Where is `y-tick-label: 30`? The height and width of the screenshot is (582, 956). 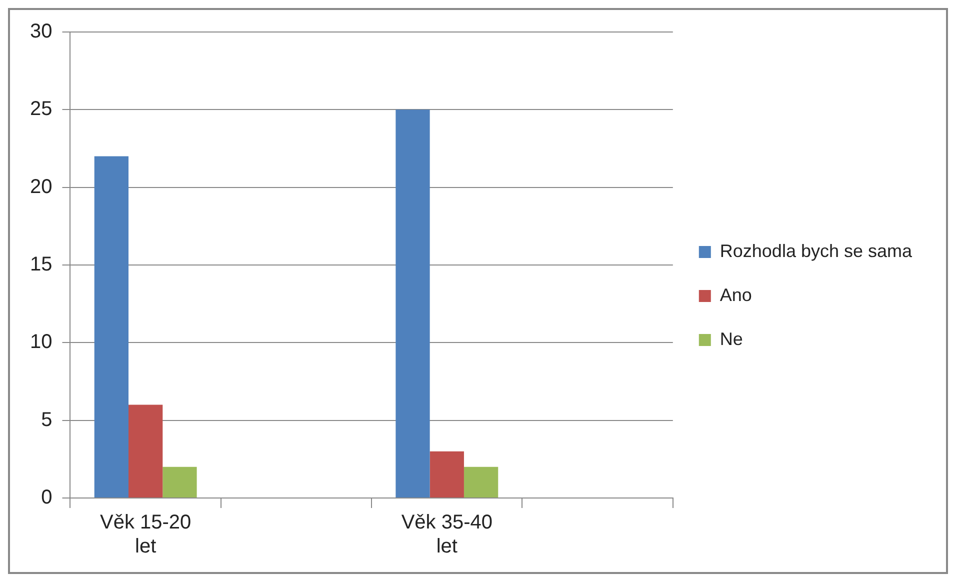 y-tick-label: 30 is located at coordinates (41, 31).